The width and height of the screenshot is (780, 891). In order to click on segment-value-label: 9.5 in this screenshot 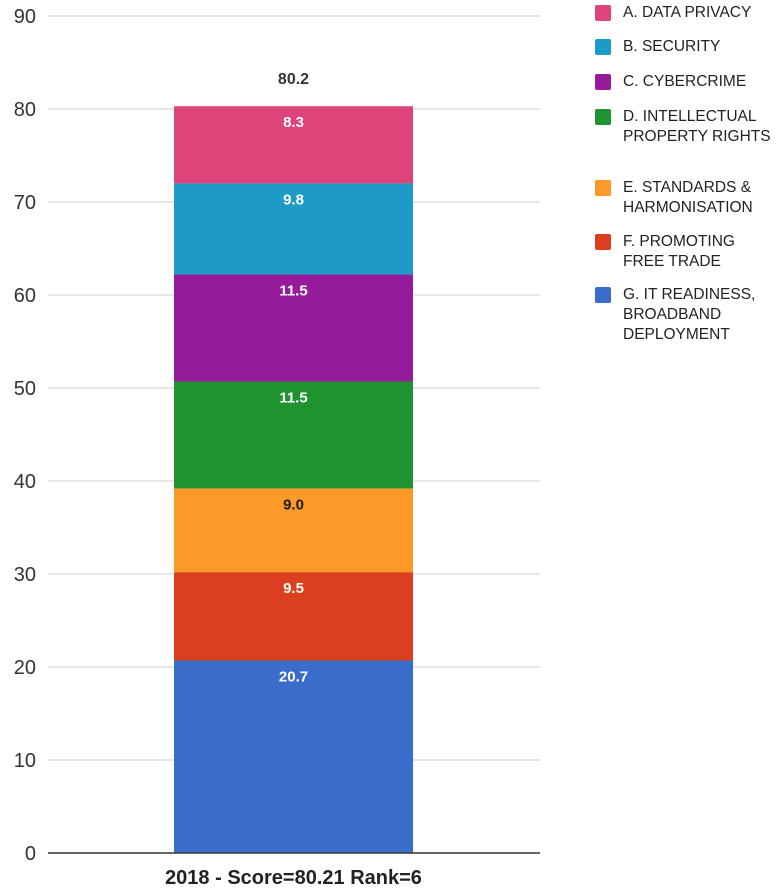, I will do `click(293, 588)`.